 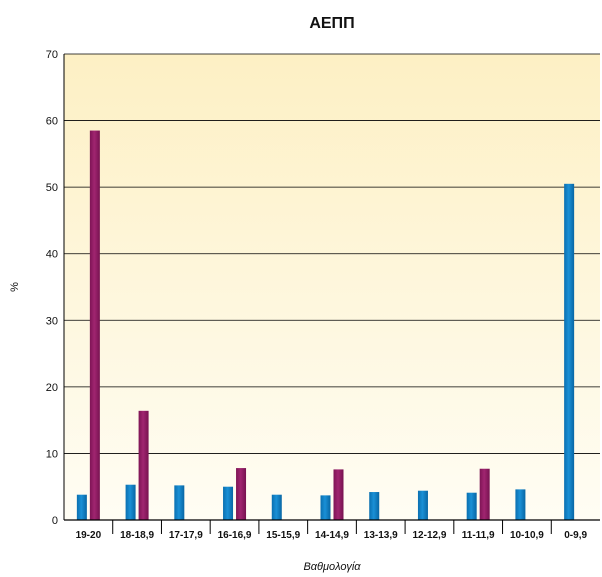 I want to click on x-category-label: 17-17,9, so click(x=186, y=535).